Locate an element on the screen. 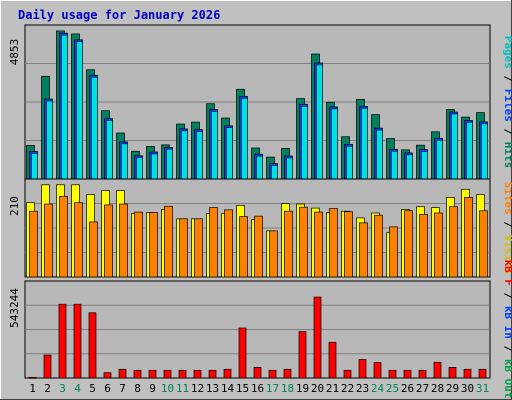 The height and width of the screenshot is (400, 512). x-tick-label: 1 is located at coordinates (32, 388).